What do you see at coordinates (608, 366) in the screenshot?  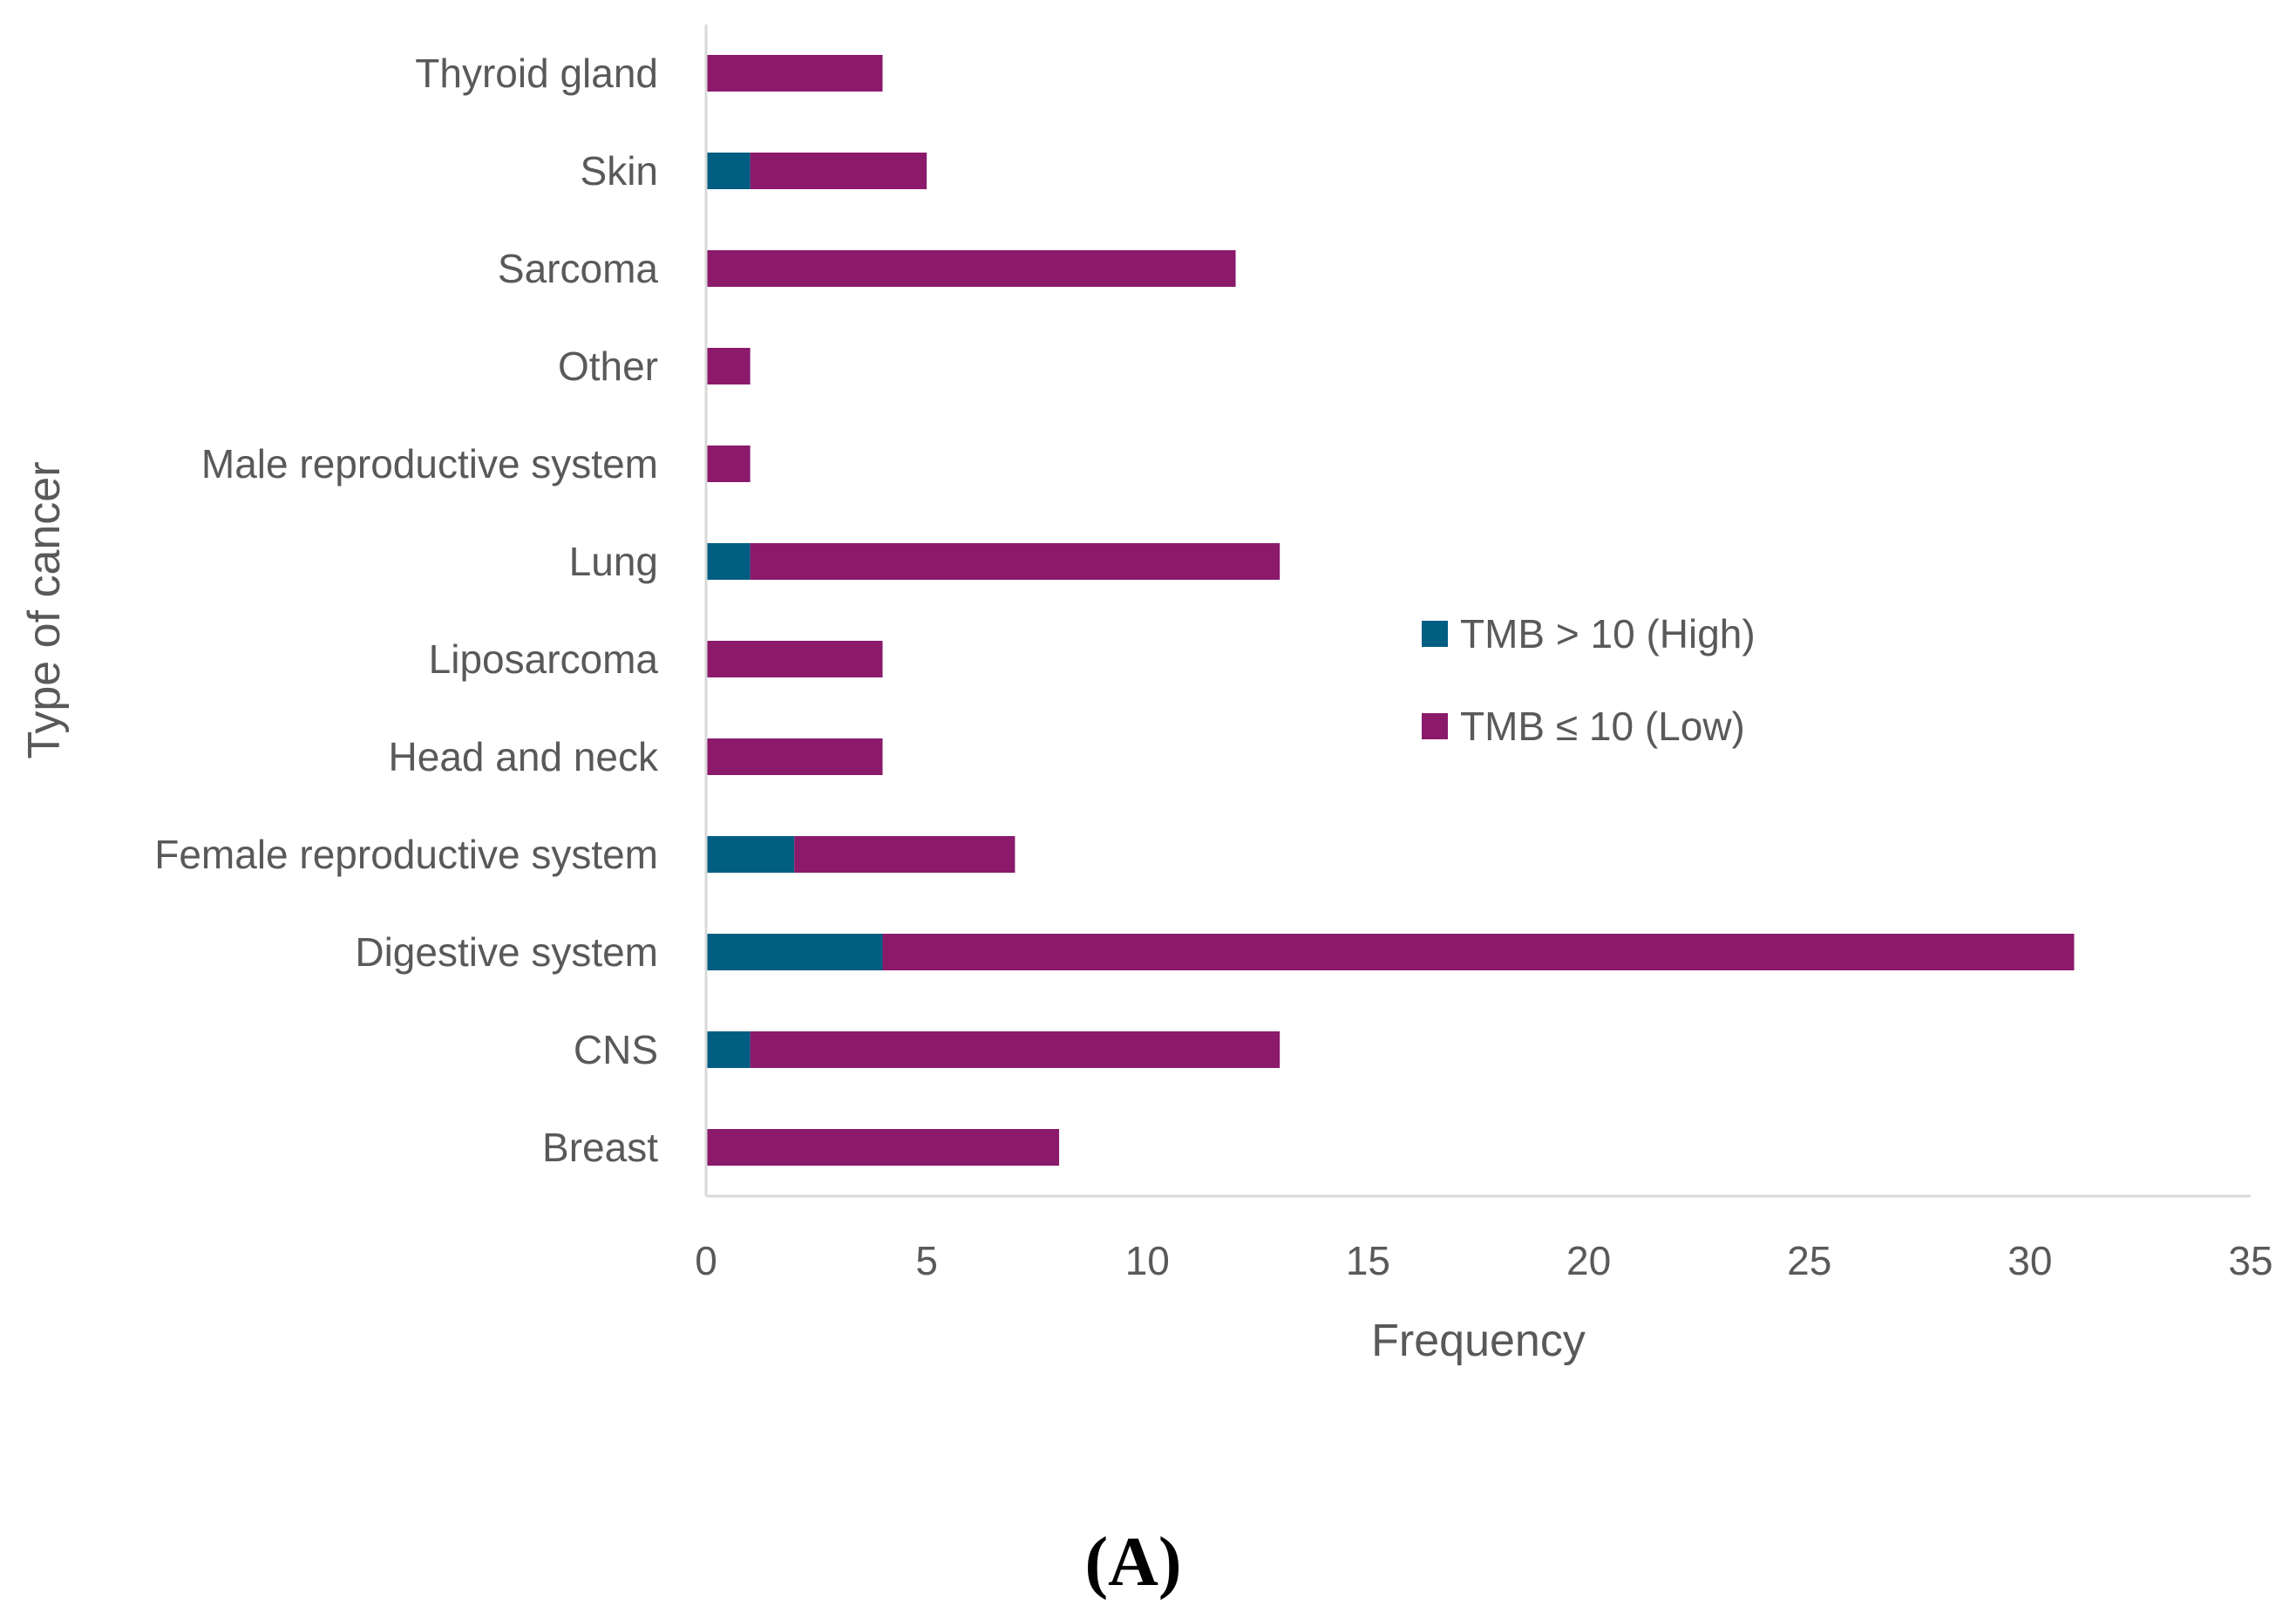 I see `category-label: Other` at bounding box center [608, 366].